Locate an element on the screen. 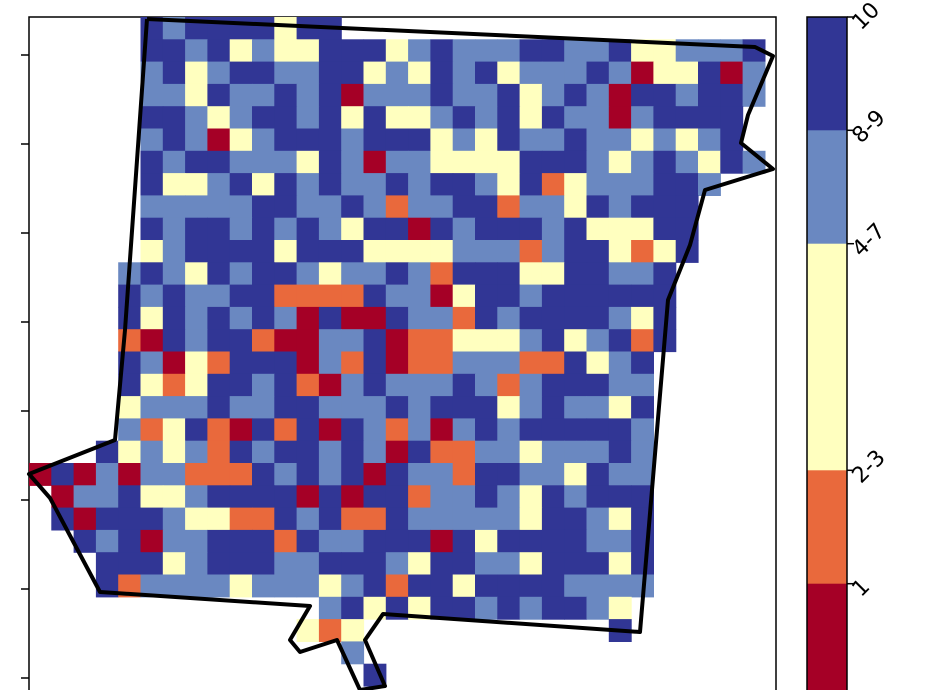  colorbar-segment is located at coordinates (827, 74).